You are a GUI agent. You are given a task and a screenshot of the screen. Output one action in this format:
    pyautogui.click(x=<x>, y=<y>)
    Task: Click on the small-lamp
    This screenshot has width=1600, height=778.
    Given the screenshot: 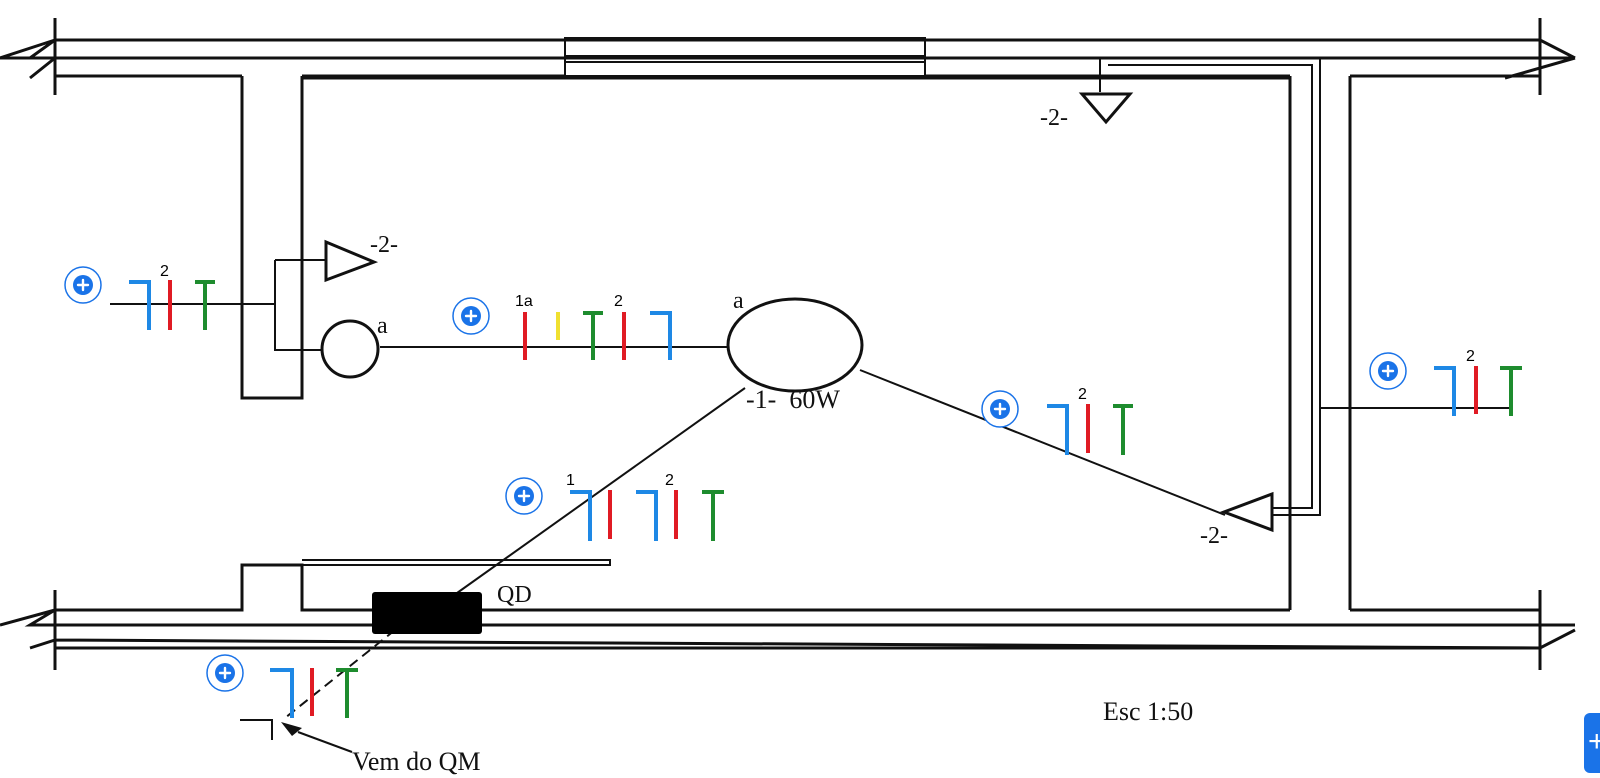 What is the action you would take?
    pyautogui.click(x=350, y=349)
    